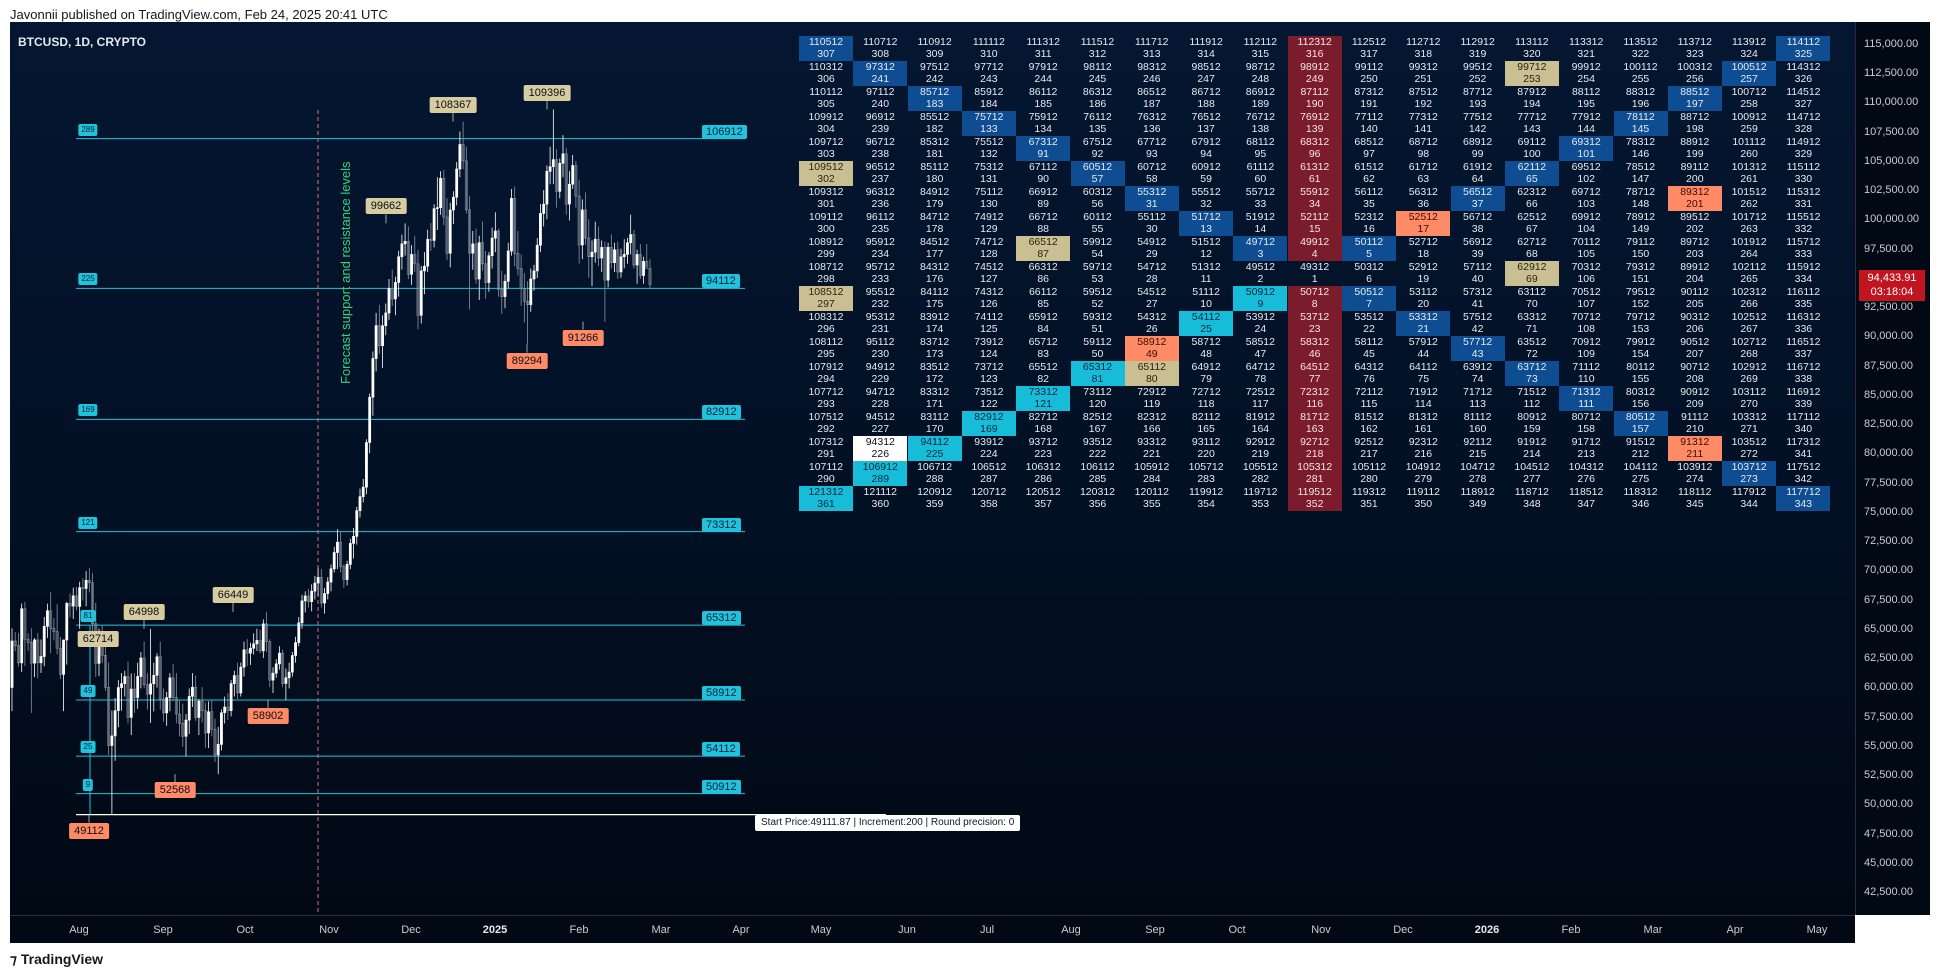  What do you see at coordinates (1423, 342) in the screenshot?
I see `grid-cell-value: 57912` at bounding box center [1423, 342].